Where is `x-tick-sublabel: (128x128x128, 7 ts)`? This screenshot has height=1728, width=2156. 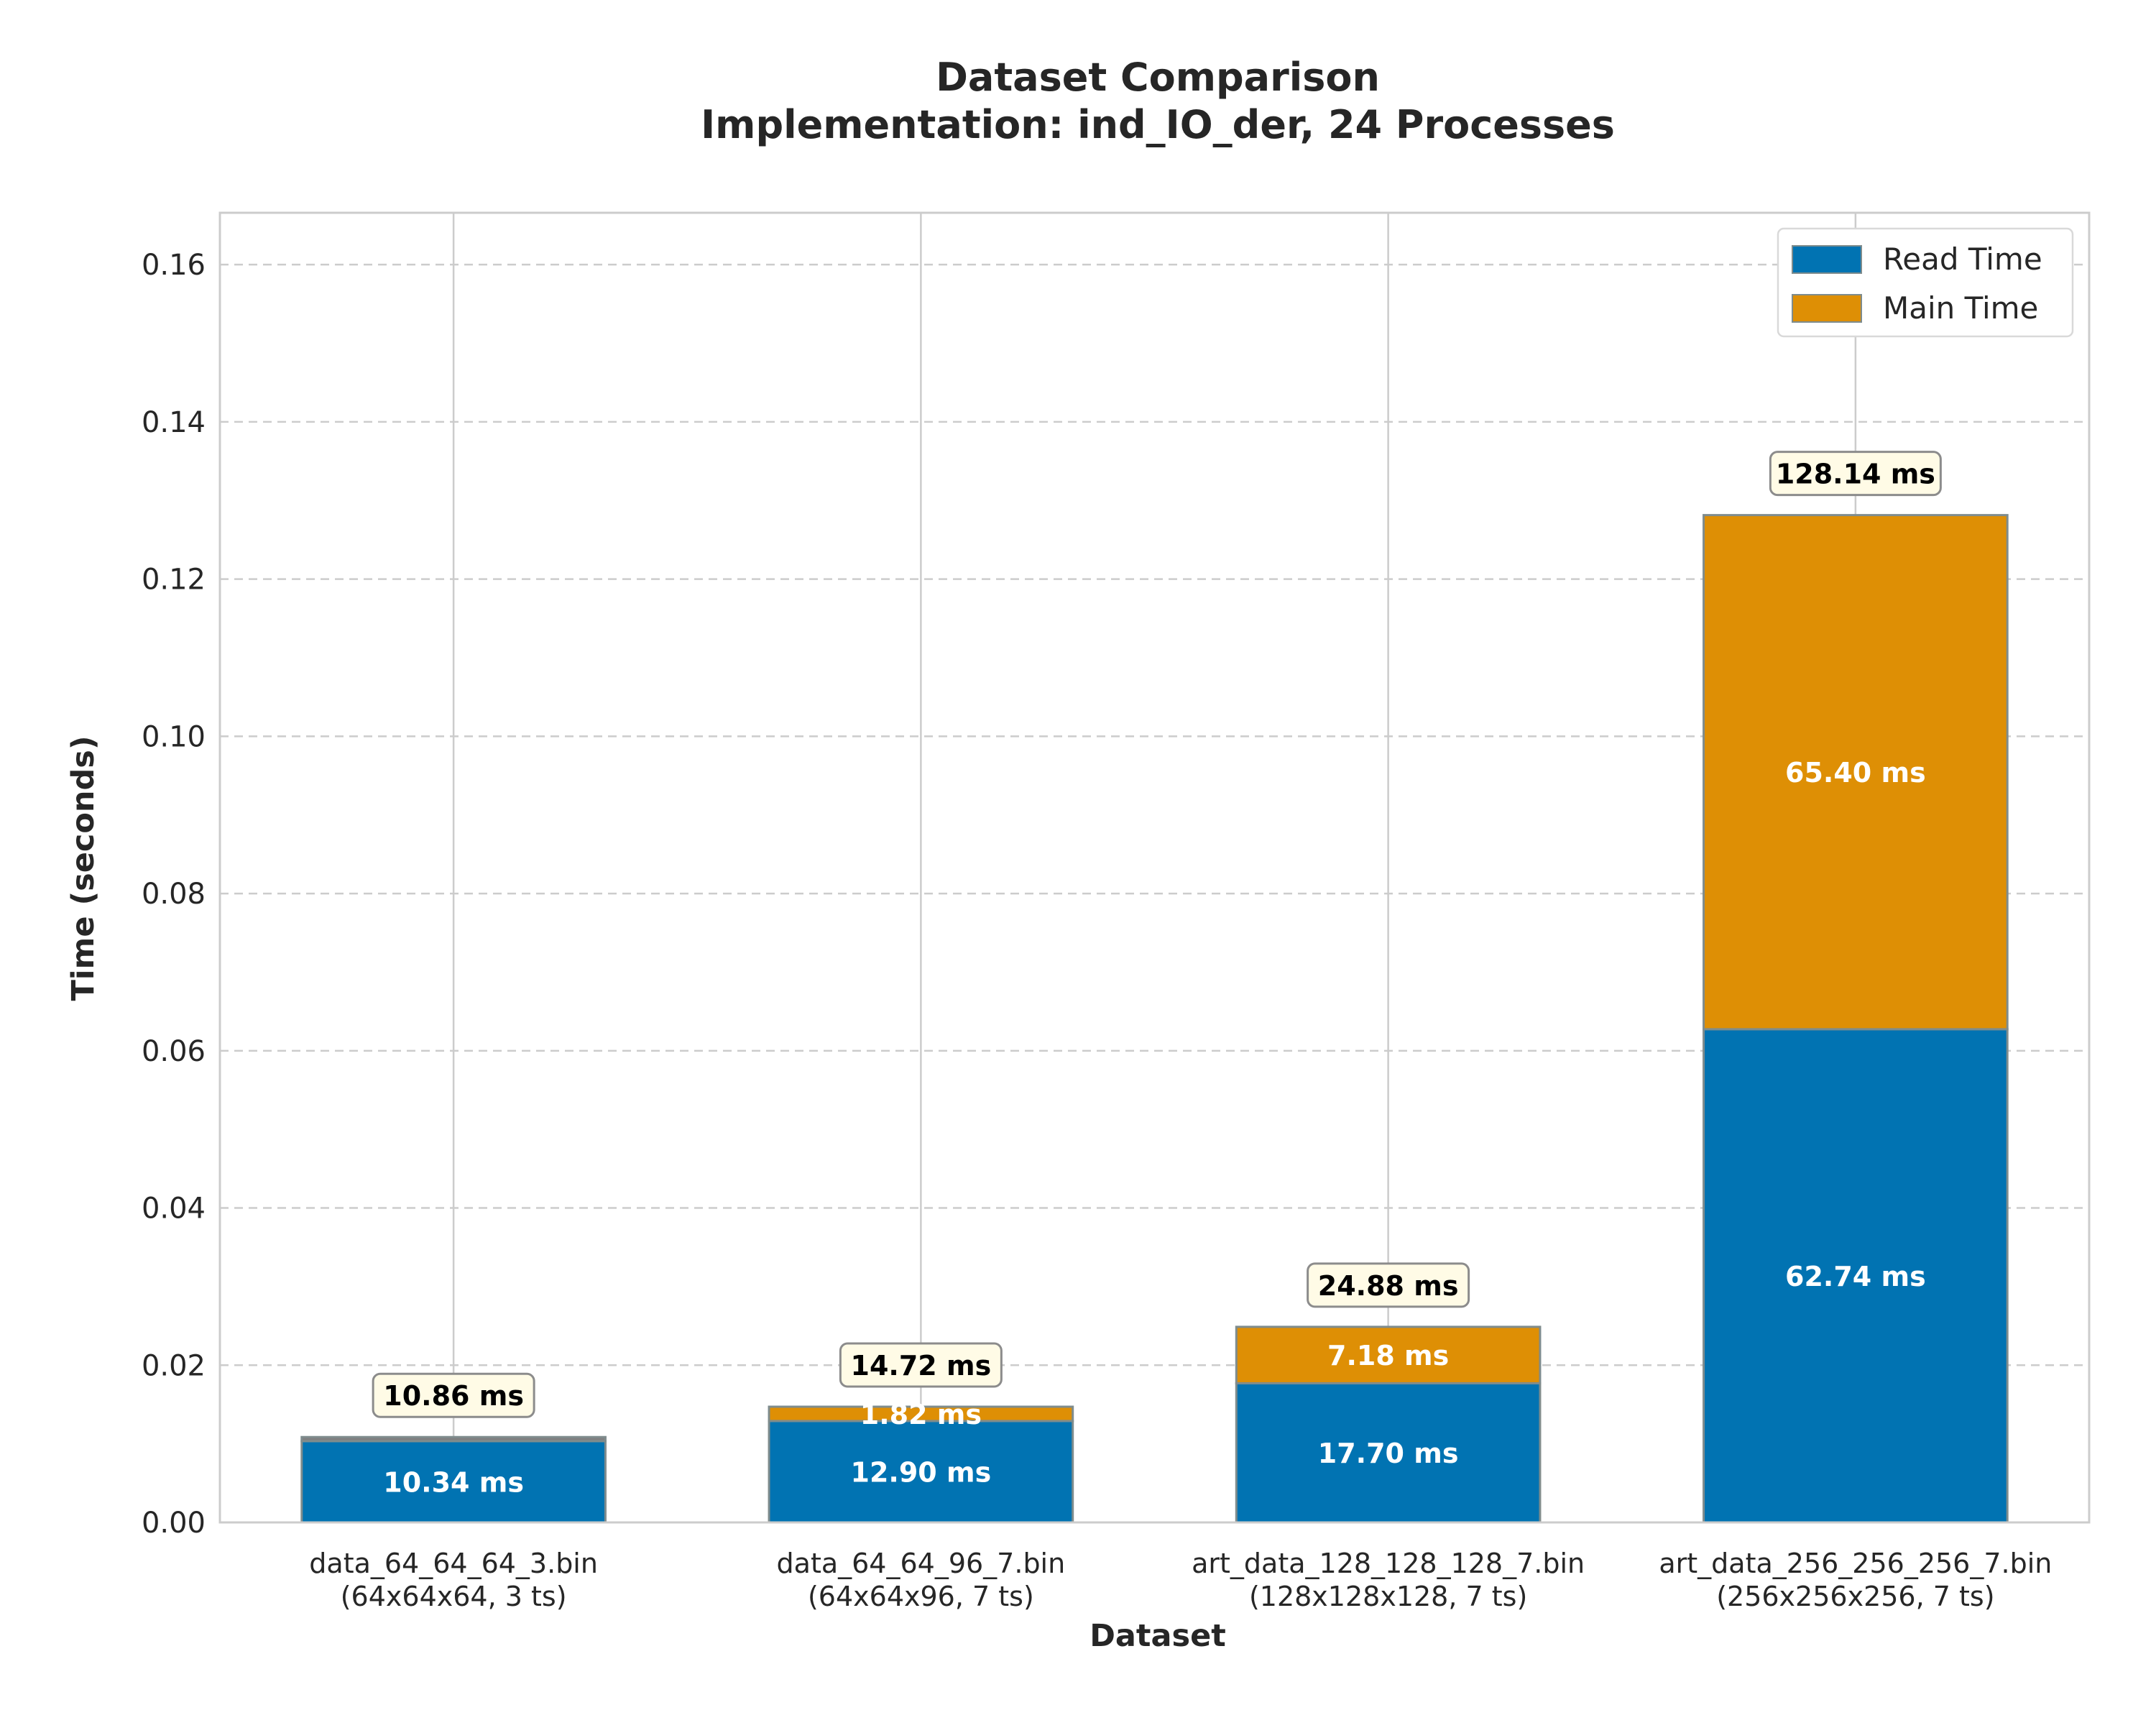 x-tick-sublabel: (128x128x128, 7 ts) is located at coordinates (1388, 1597).